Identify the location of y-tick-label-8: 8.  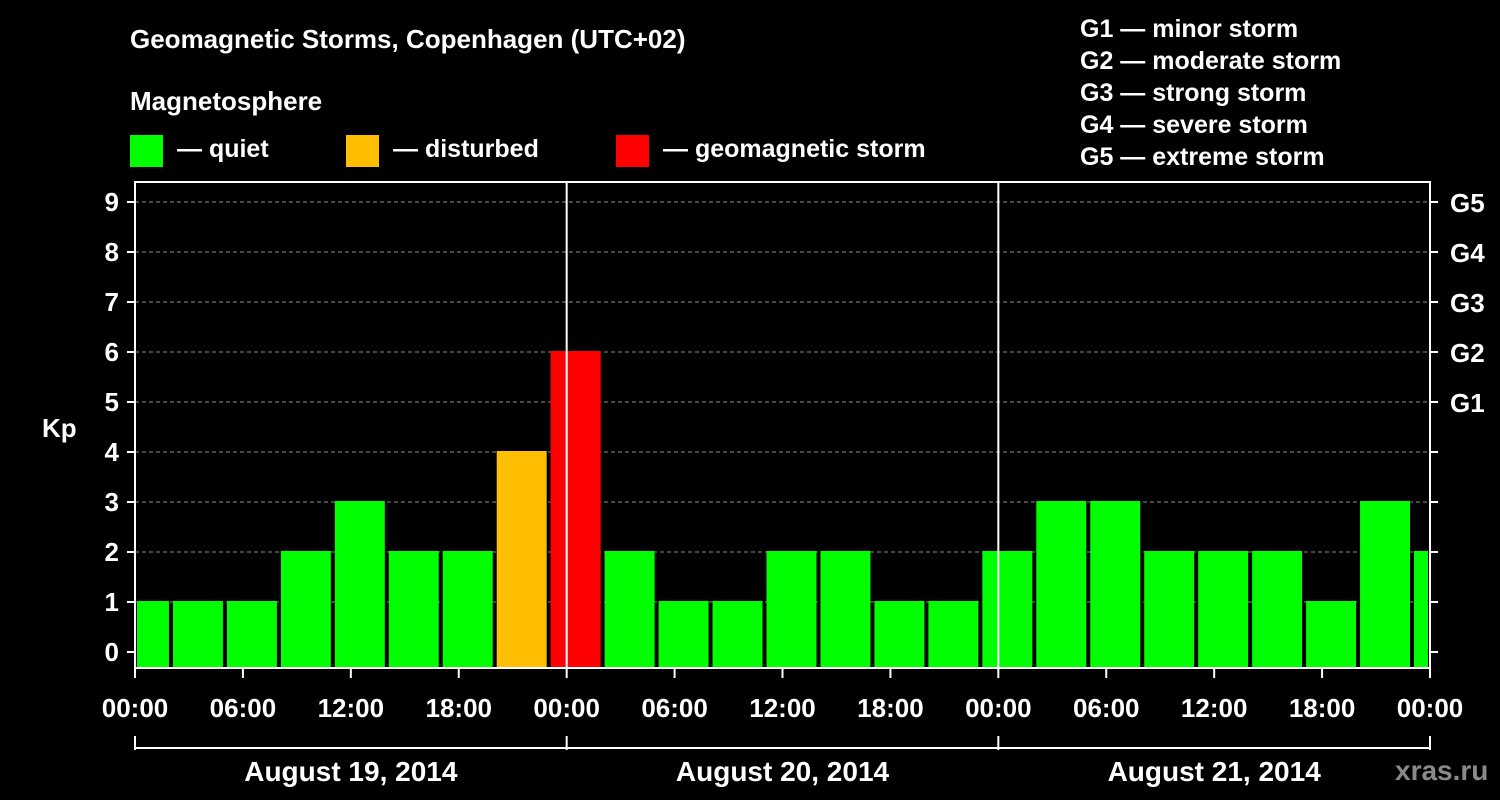
(112, 252).